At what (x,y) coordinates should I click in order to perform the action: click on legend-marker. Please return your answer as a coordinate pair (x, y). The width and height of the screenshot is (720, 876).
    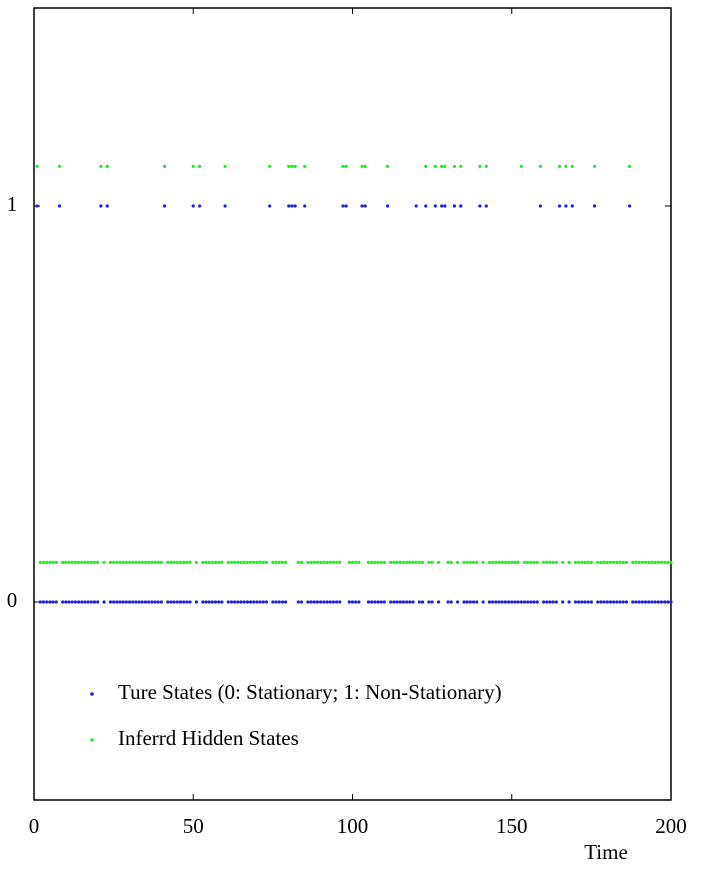
    Looking at the image, I should click on (92, 694).